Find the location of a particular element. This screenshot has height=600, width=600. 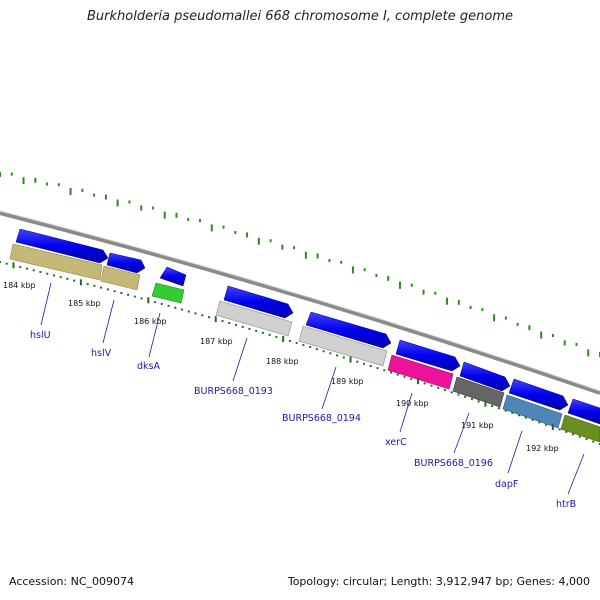

gene-label-xerC: xerC is located at coordinates (396, 442).